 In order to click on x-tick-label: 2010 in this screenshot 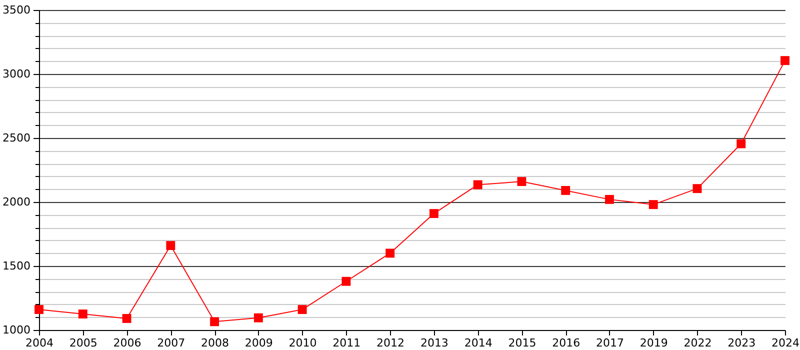, I will do `click(302, 343)`.